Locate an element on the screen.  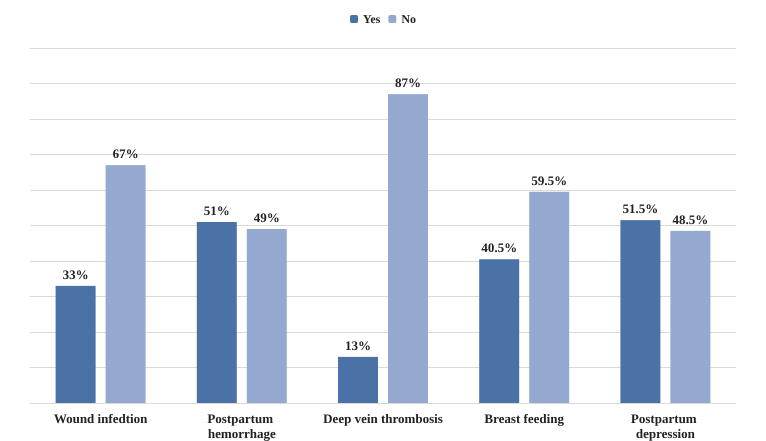
data-label: 48.5% is located at coordinates (690, 219).